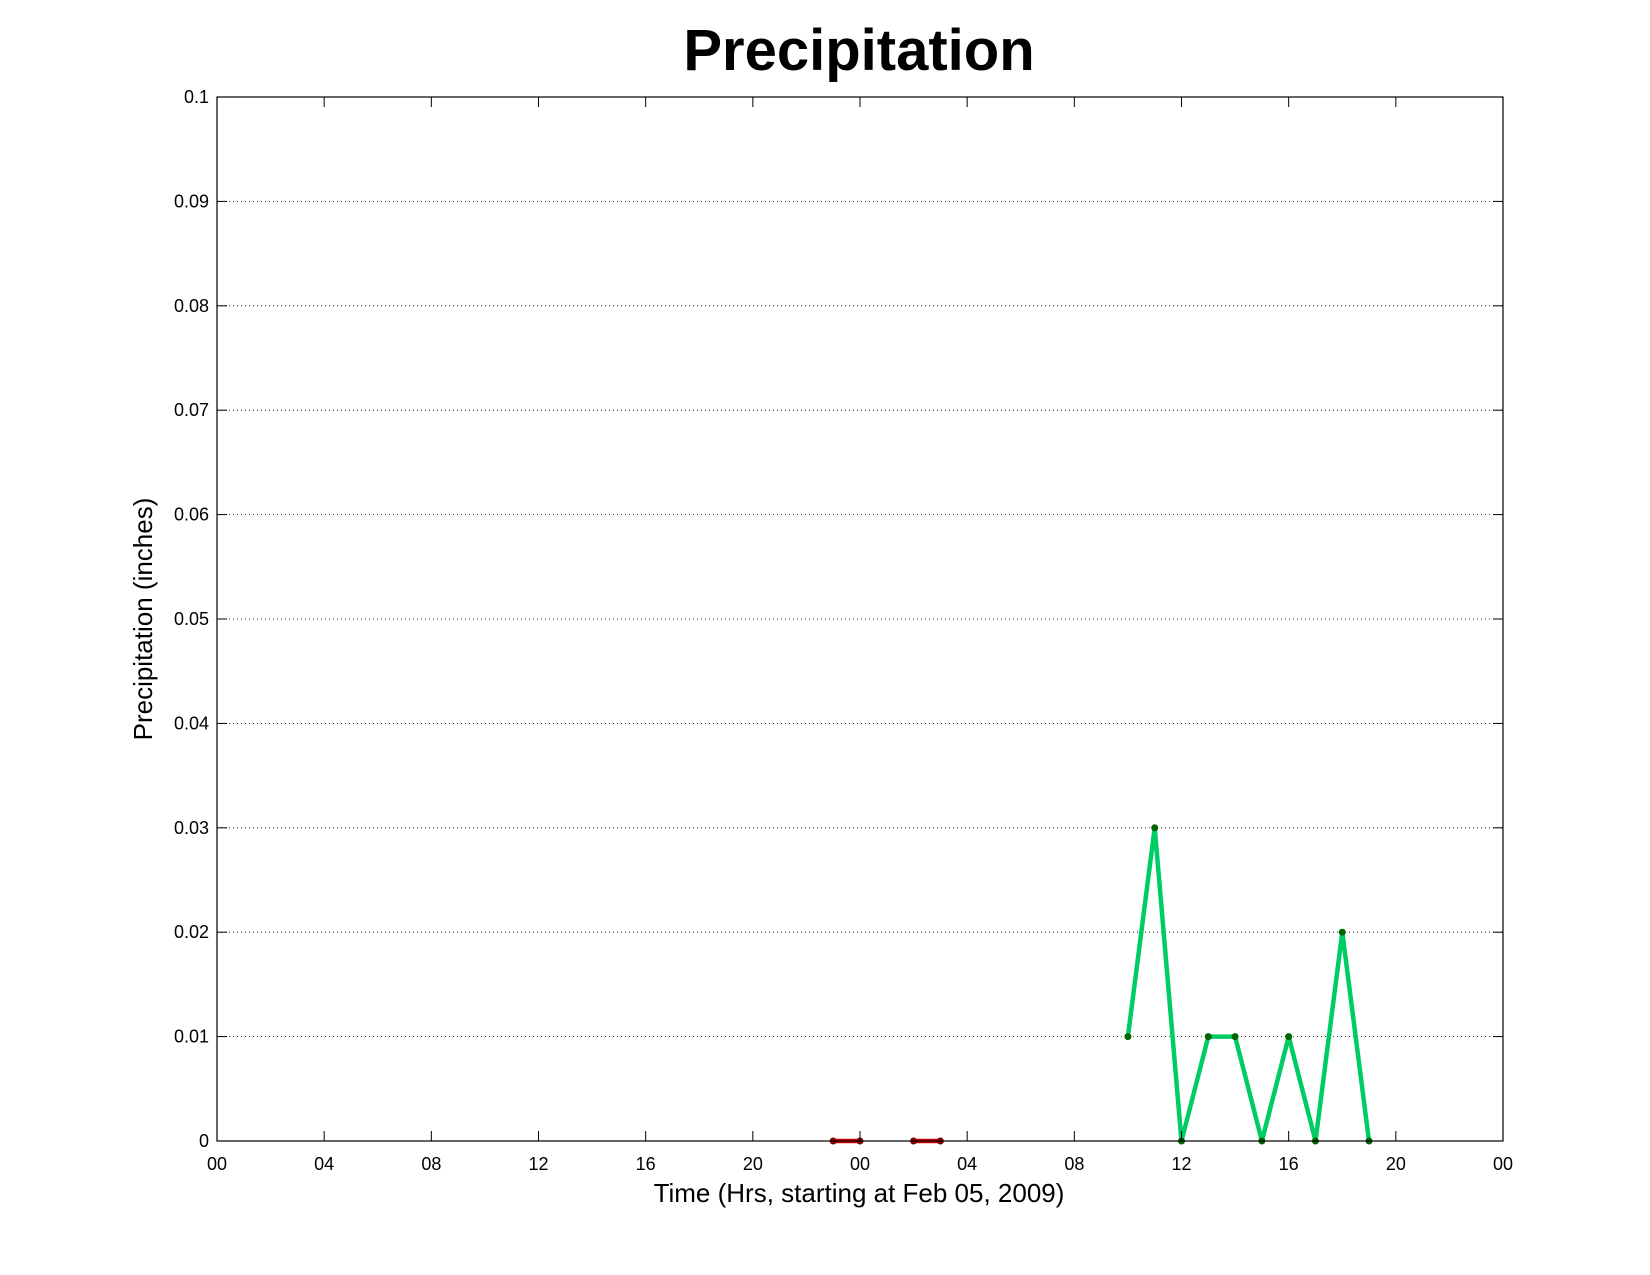 The image size is (1650, 1275). Describe the element at coordinates (859, 1193) in the screenshot. I see `x-axis-label: Time (Hrs, starting at Feb 05, 2009)` at that location.